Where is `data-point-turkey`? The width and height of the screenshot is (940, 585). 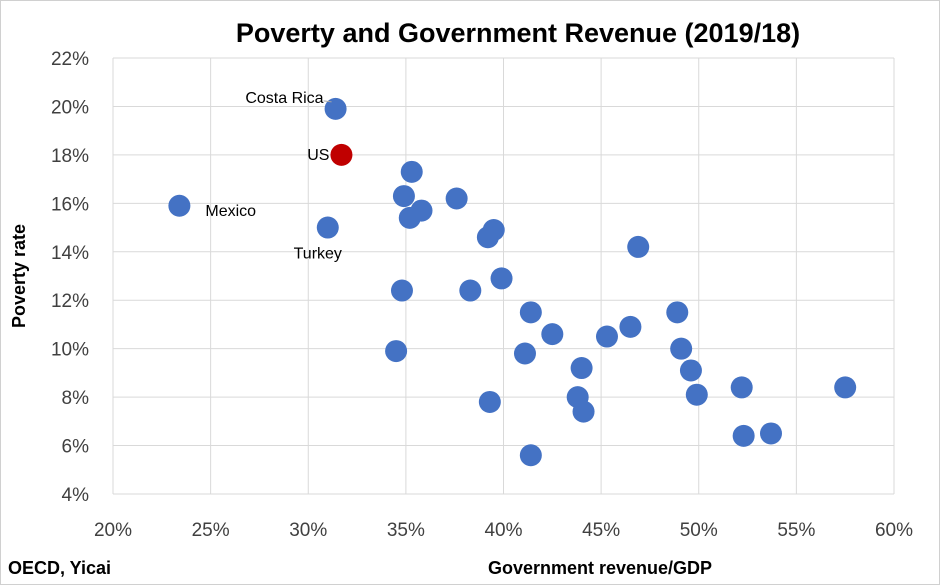 data-point-turkey is located at coordinates (327, 227).